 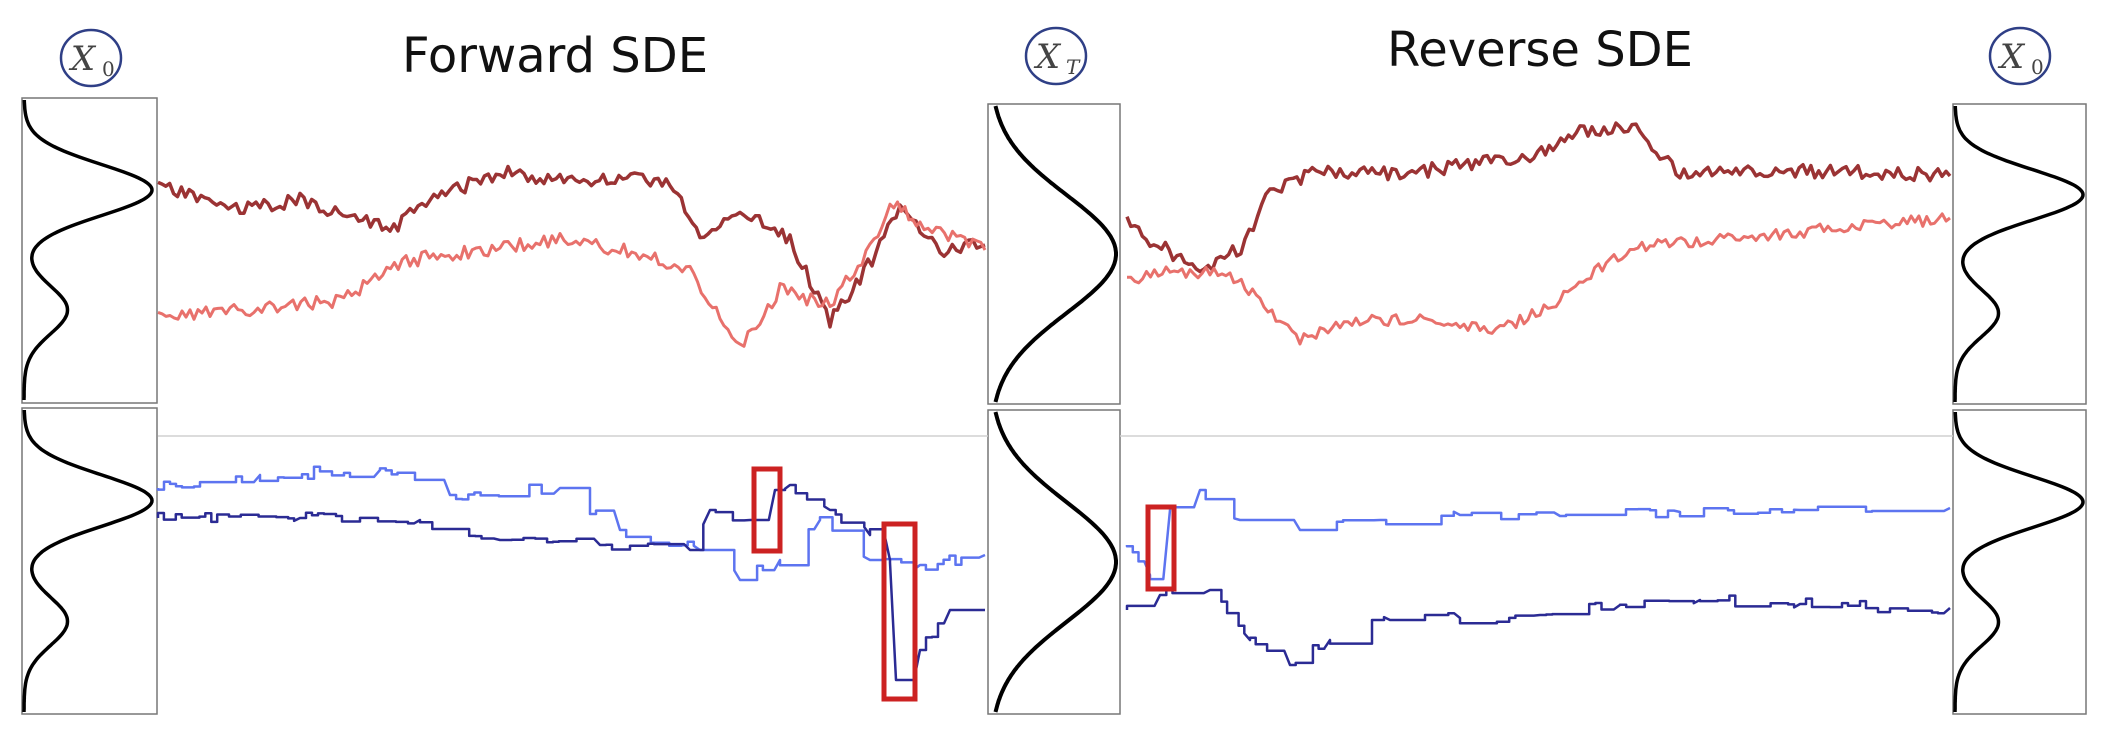 I want to click on density-panel-right-bottom, so click(x=2019, y=562).